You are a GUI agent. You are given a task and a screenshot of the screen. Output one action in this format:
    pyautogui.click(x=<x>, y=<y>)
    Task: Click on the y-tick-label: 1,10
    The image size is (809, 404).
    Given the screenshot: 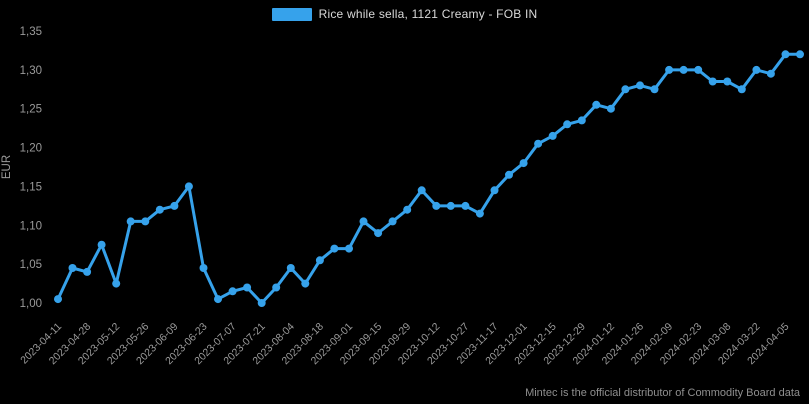 What is the action you would take?
    pyautogui.click(x=31, y=226)
    